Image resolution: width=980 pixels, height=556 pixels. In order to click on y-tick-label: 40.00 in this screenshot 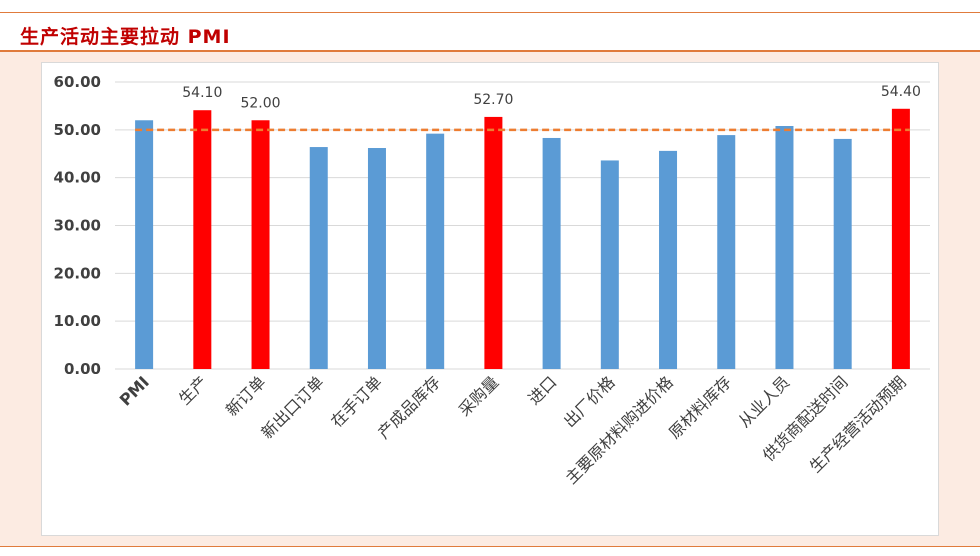, I will do `click(77, 178)`.